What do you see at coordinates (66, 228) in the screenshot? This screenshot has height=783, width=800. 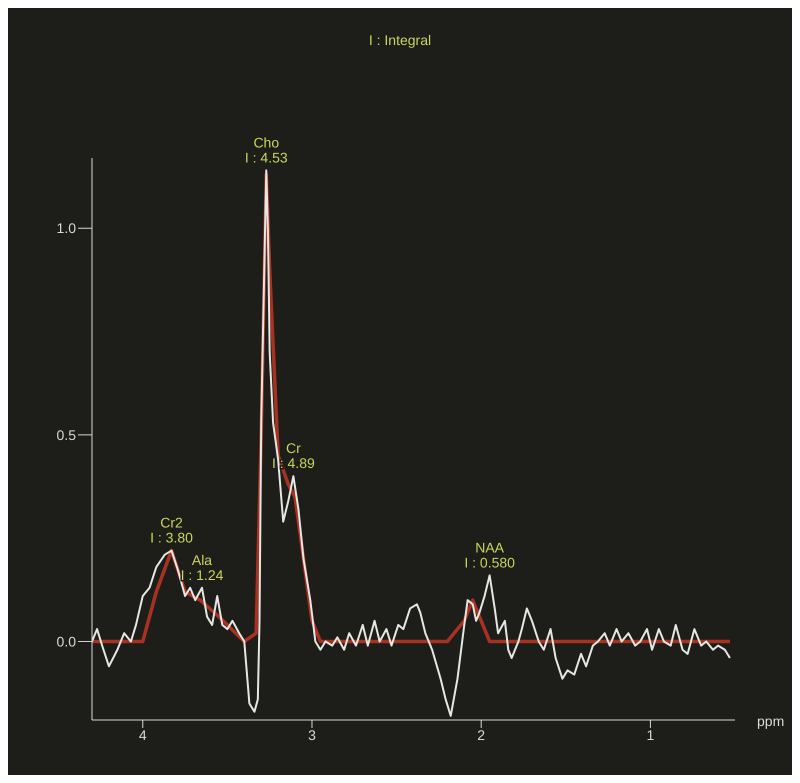 I see `y-tick-label: 1.0` at bounding box center [66, 228].